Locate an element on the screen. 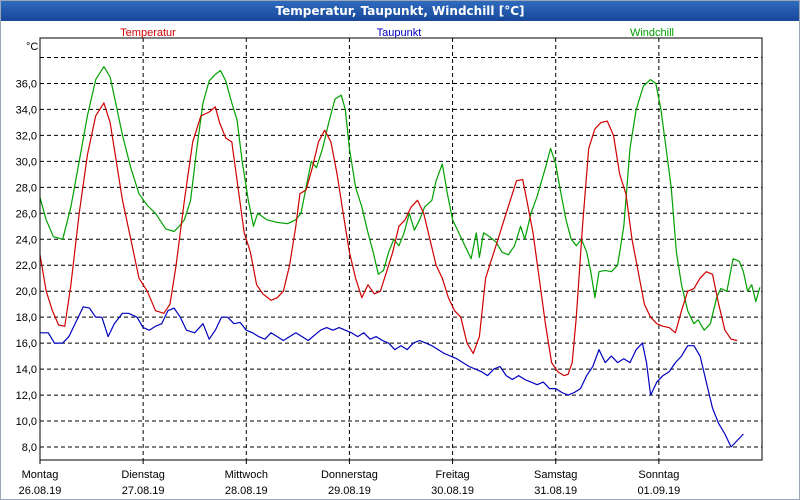 This screenshot has width=800, height=500. y-tick-label: 26,0 is located at coordinates (26, 214).